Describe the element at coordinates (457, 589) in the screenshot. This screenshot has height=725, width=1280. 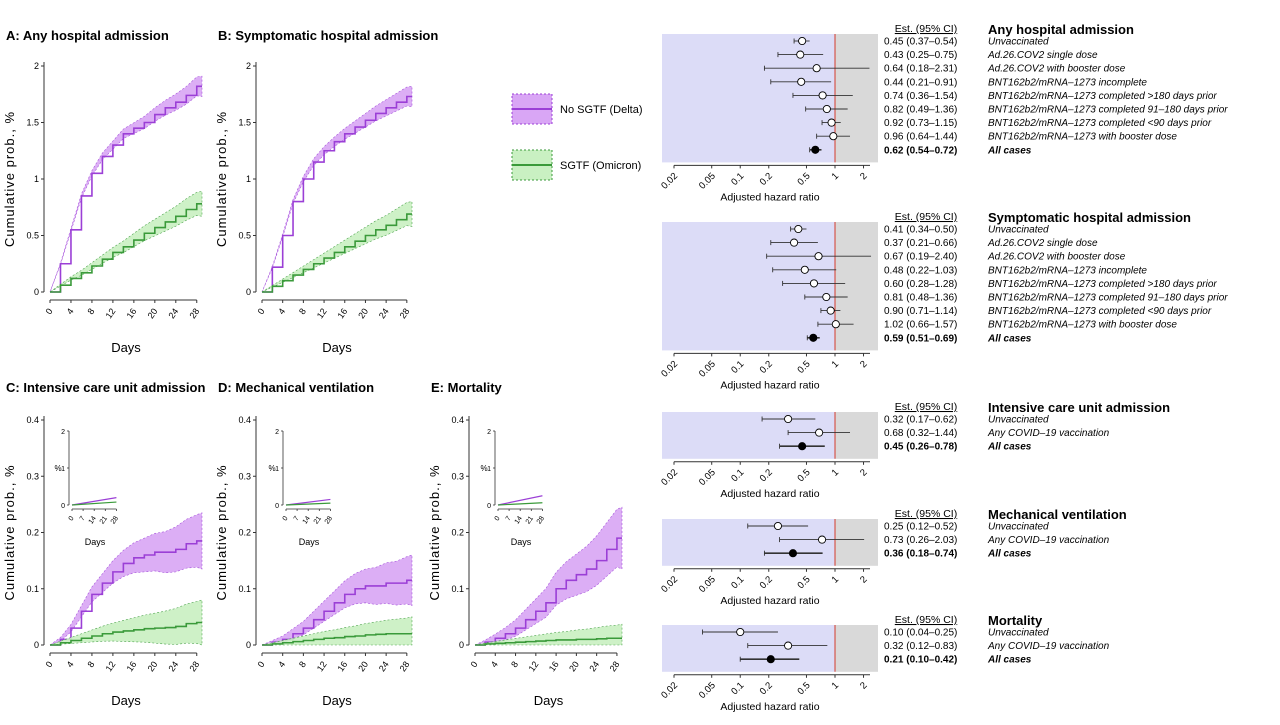
I see `y-tick-label: 0.1` at that location.